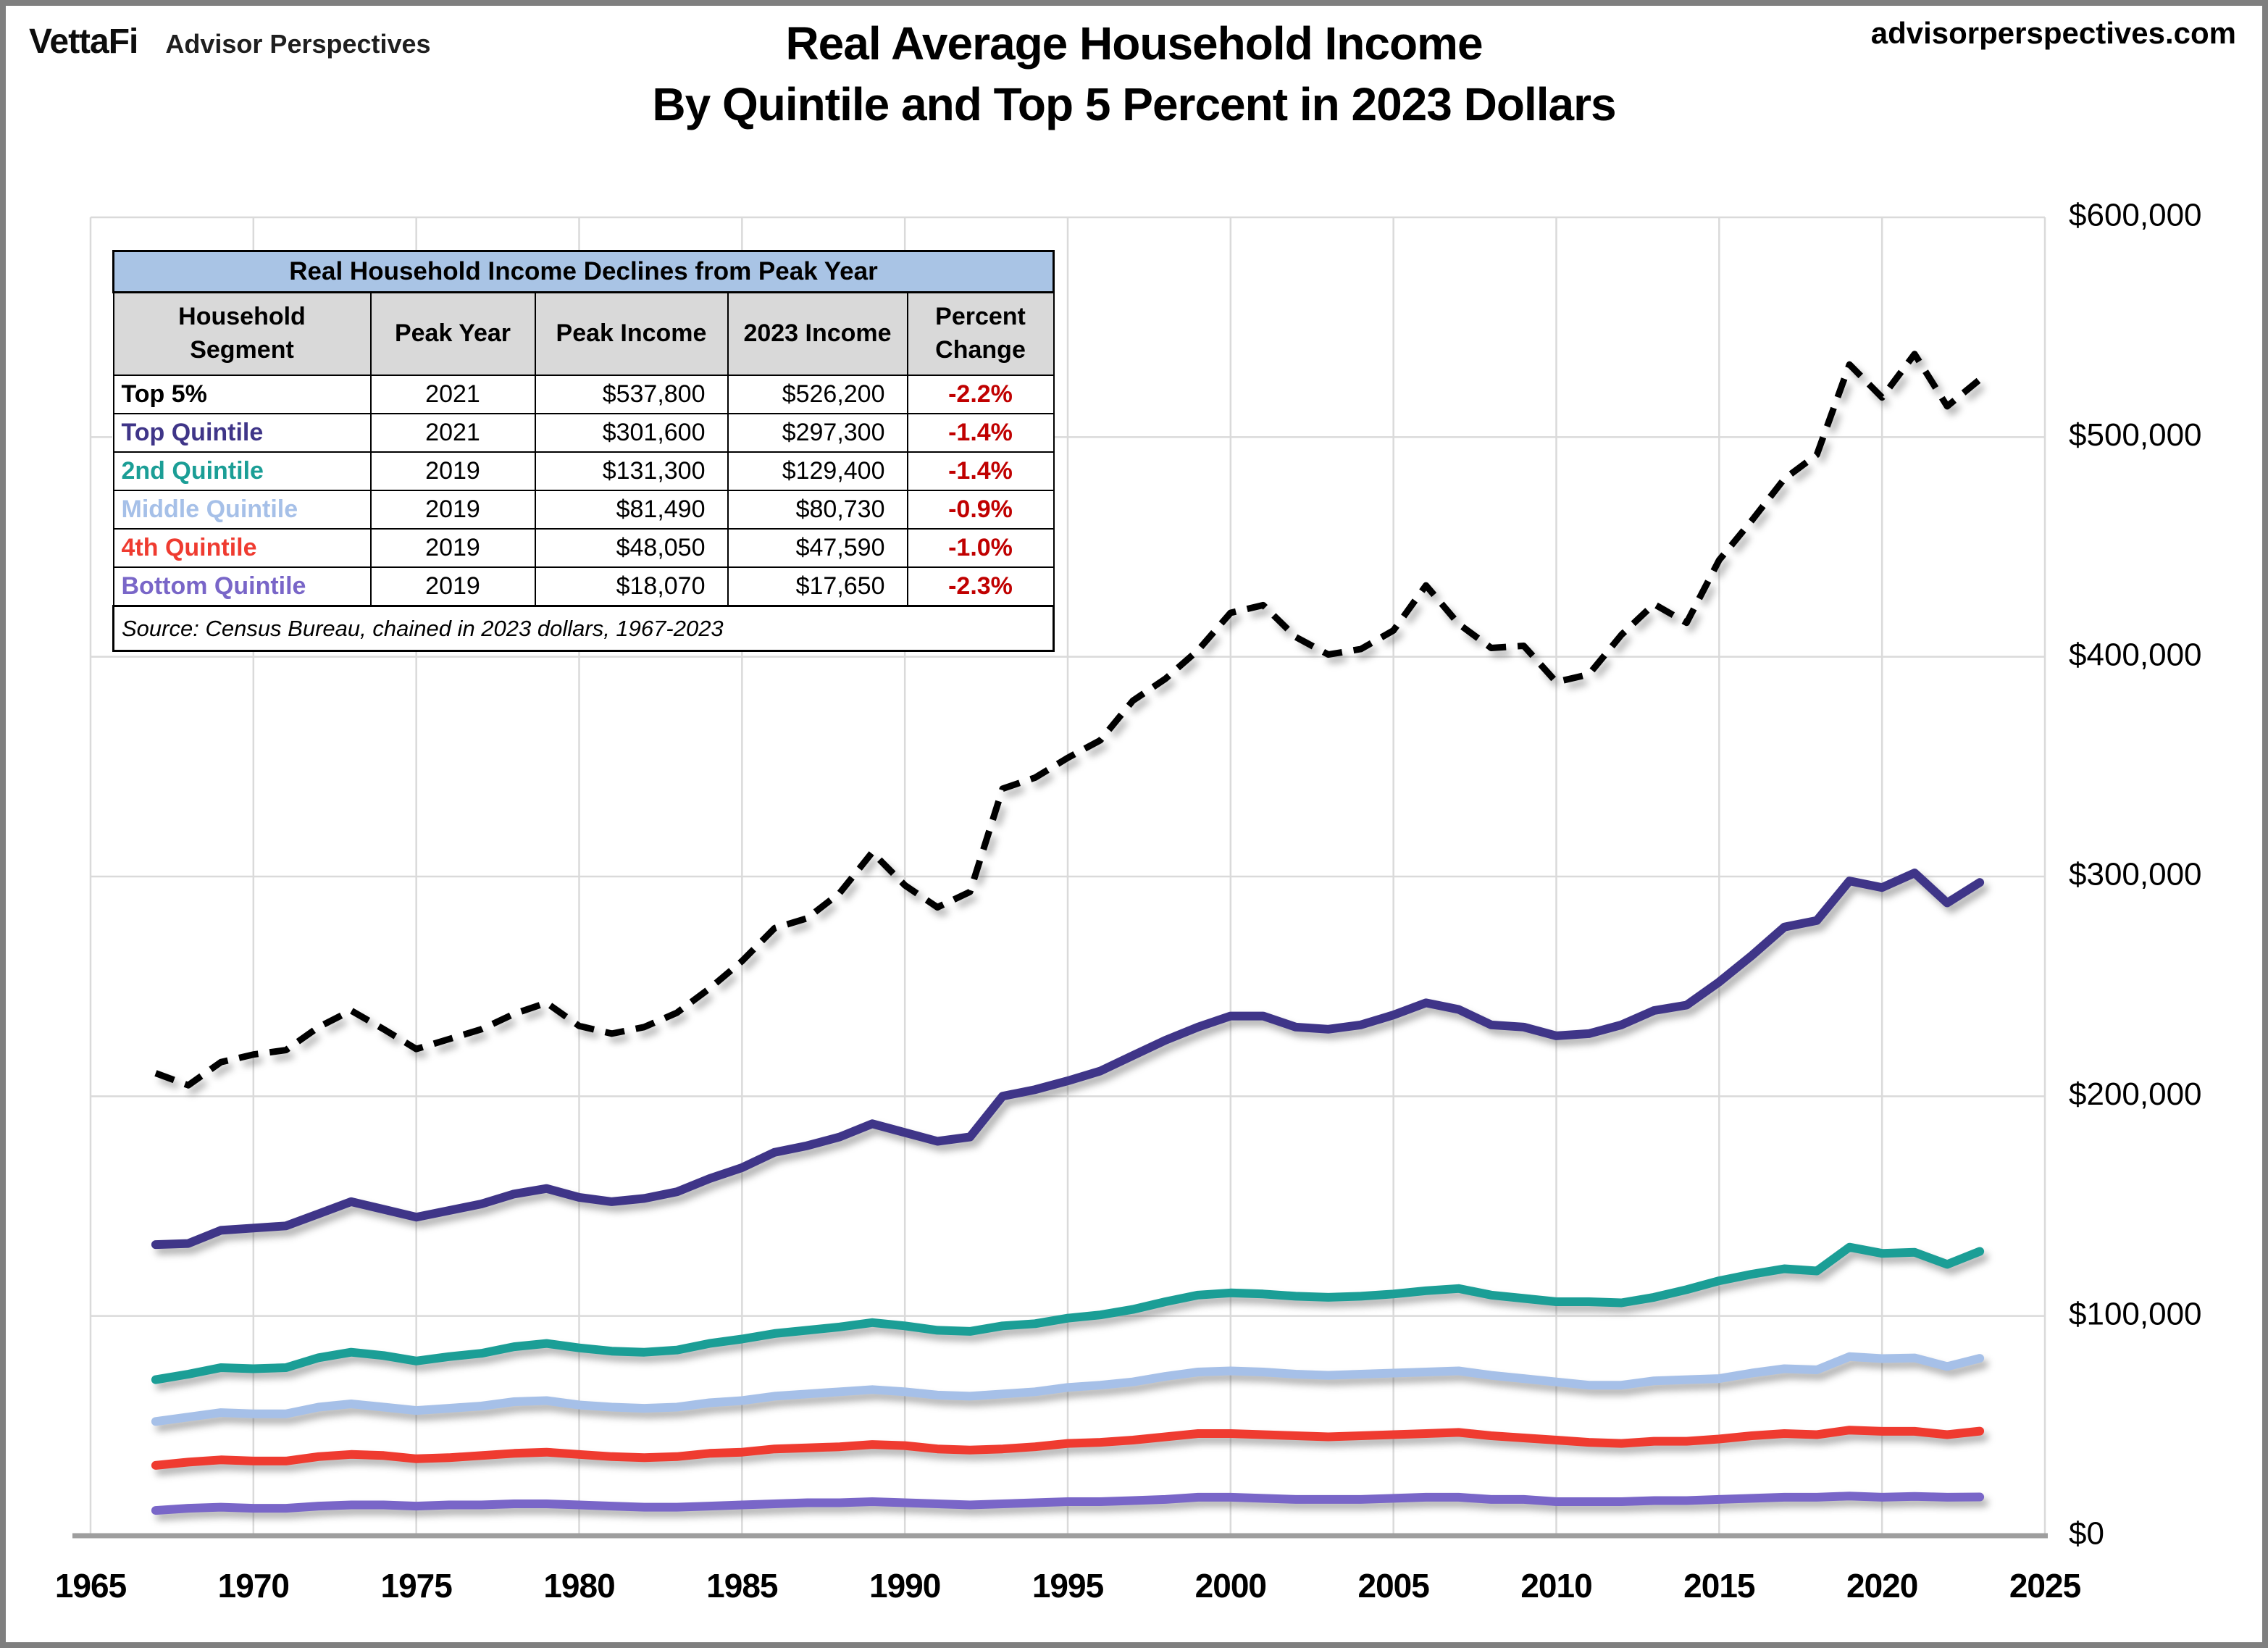  What do you see at coordinates (981, 333) in the screenshot?
I see `col-header-percent-change: Percent Change` at bounding box center [981, 333].